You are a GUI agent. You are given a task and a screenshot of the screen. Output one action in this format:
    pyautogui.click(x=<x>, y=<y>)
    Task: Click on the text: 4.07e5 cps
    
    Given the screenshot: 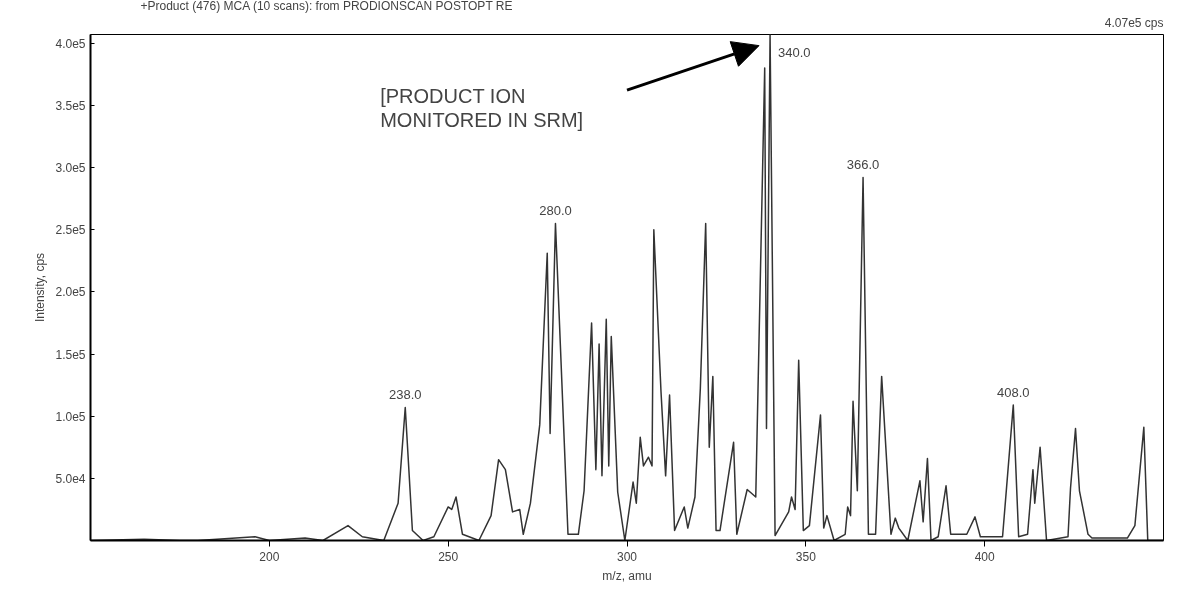 What is the action you would take?
    pyautogui.click(x=1134, y=22)
    